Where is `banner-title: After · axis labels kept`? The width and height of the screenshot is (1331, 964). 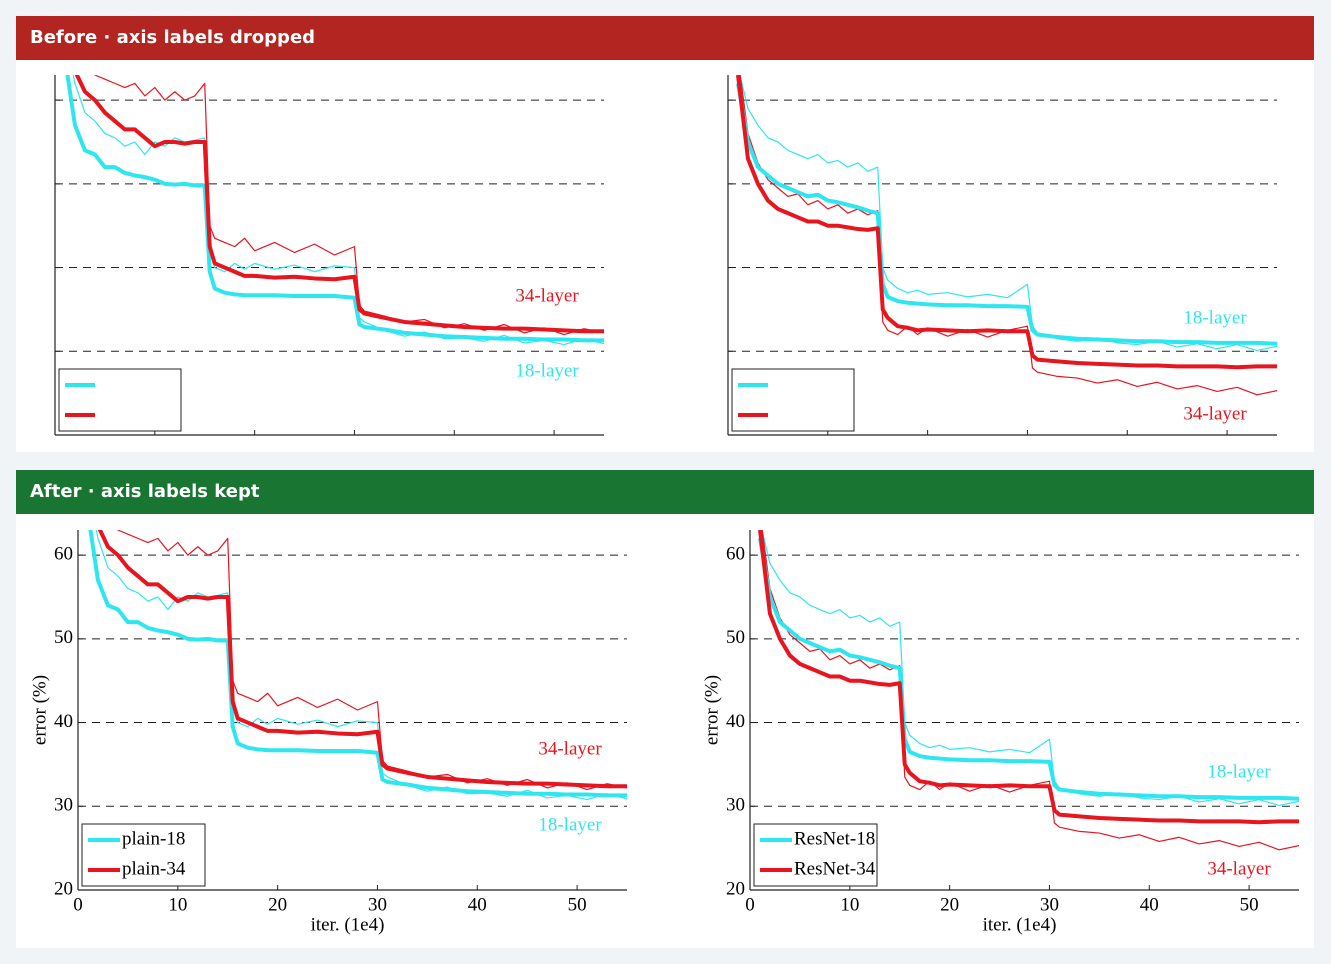 banner-title: After · axis labels kept is located at coordinates (145, 491).